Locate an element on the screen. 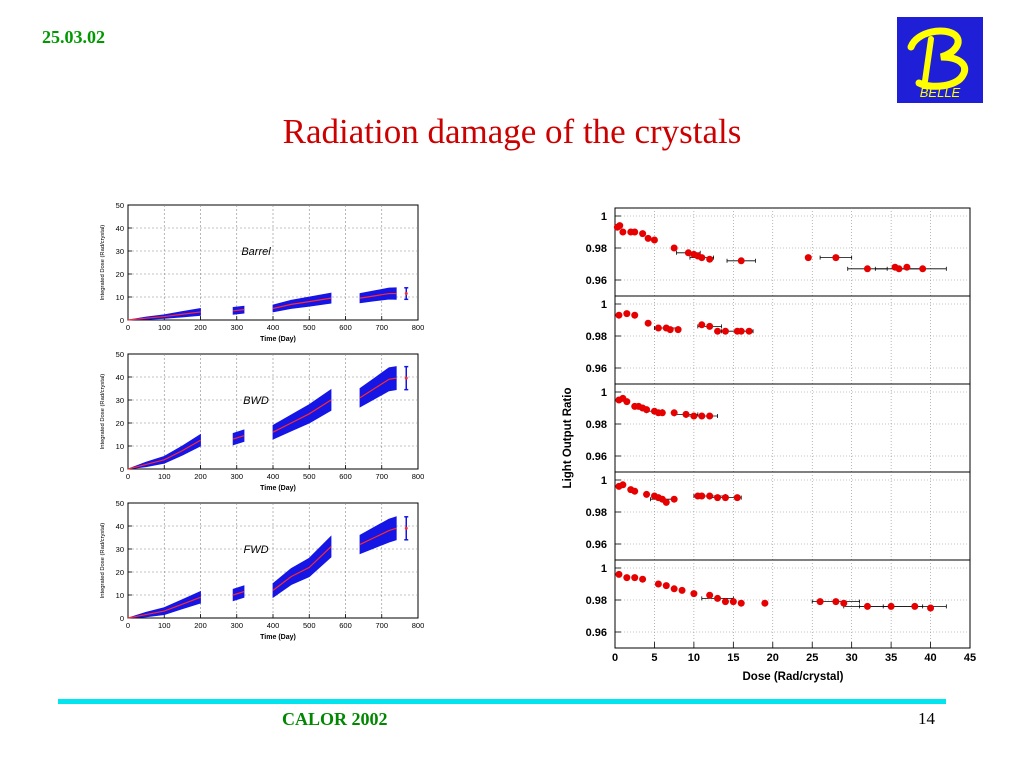  x-tick-label: 200 is located at coordinates (200, 625).